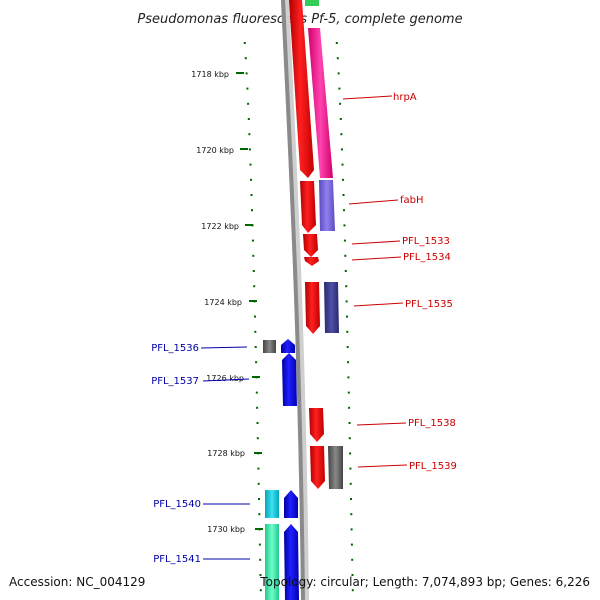 This screenshot has height=600, width=600. Describe the element at coordinates (412, 200) in the screenshot. I see `gene-label-fabH: fabH` at that location.